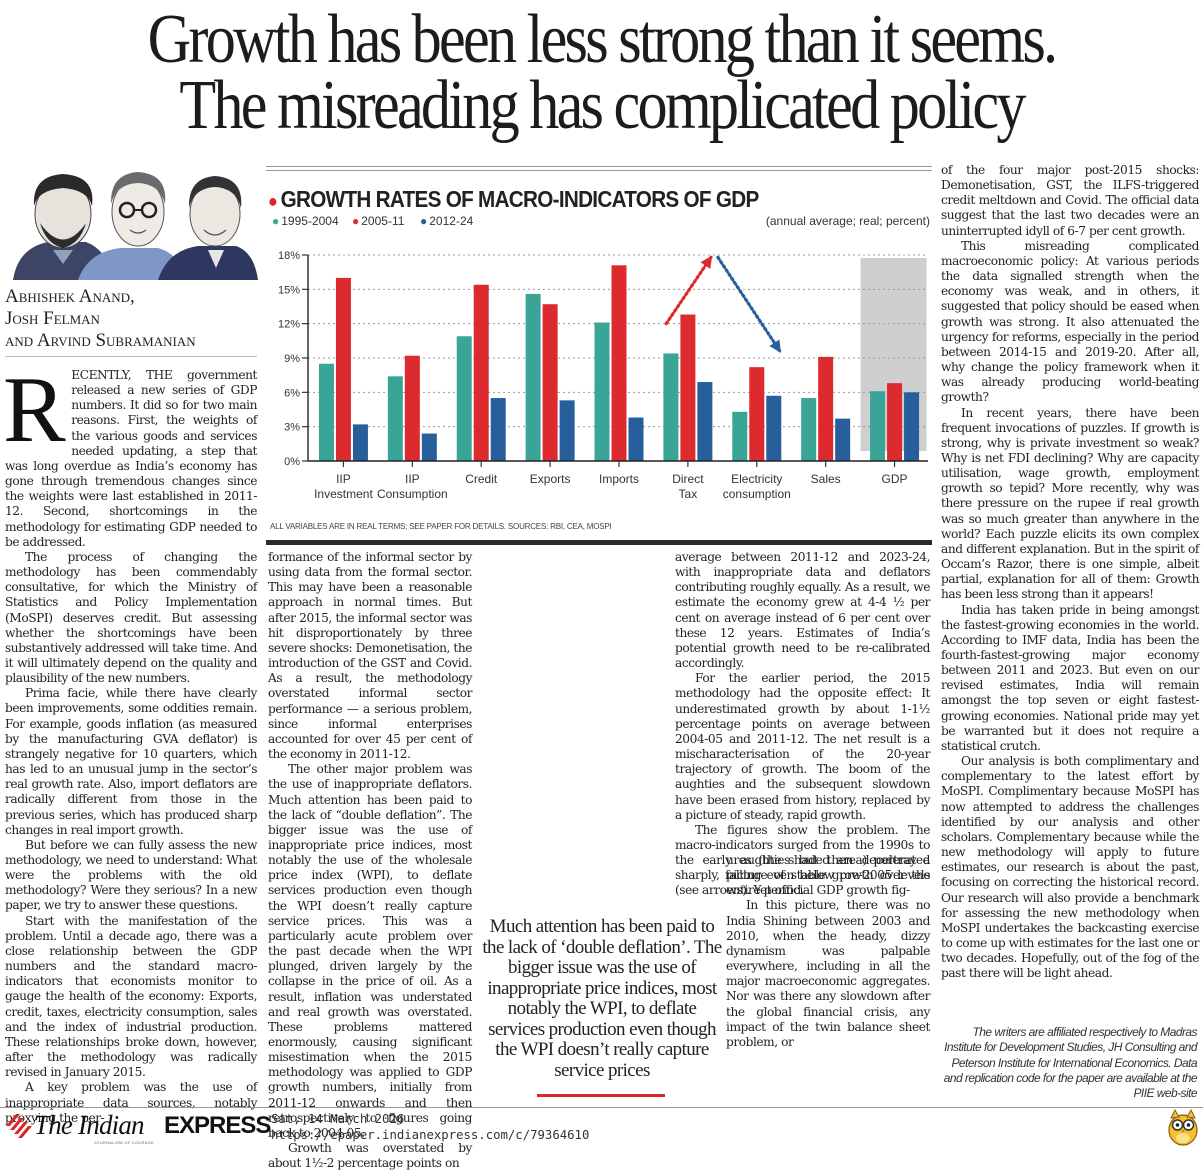 This screenshot has width=1203, height=1171. What do you see at coordinates (292, 393) in the screenshot?
I see `y-tick-label: 6%` at bounding box center [292, 393].